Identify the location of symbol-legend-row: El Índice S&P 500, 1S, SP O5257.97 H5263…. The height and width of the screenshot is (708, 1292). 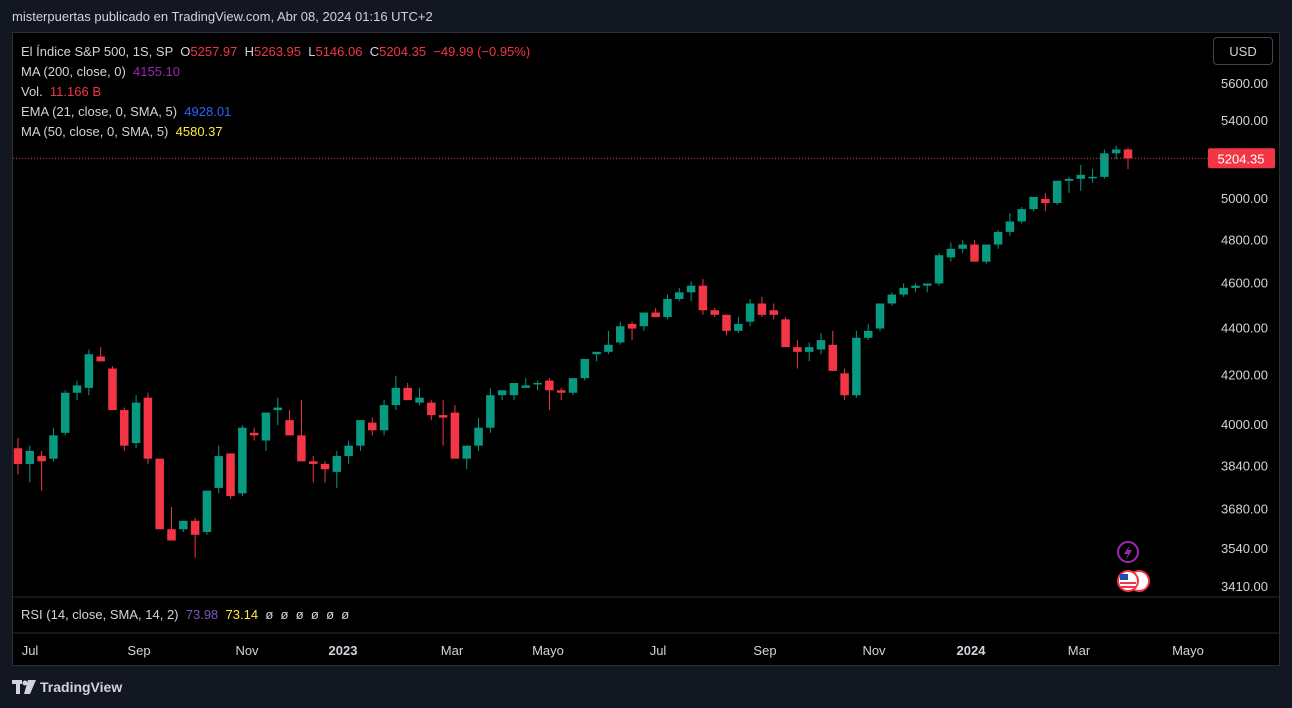
(275, 52).